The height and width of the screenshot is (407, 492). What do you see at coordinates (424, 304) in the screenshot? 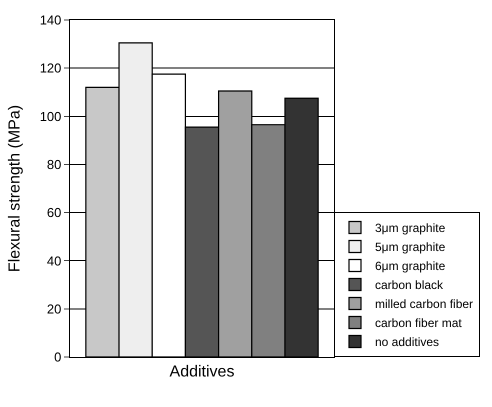
I see `legend-label: milled carbon fiber` at bounding box center [424, 304].